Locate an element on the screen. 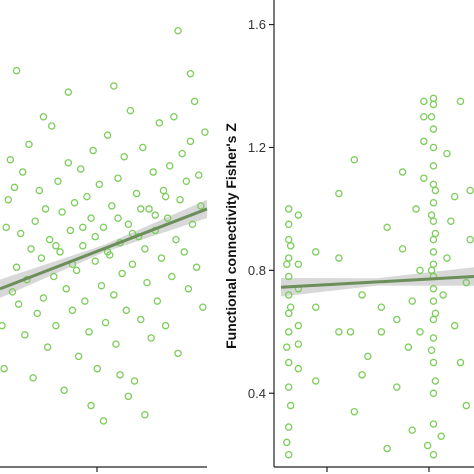 The height and width of the screenshot is (474, 474). right-regression-line is located at coordinates (377, 282).